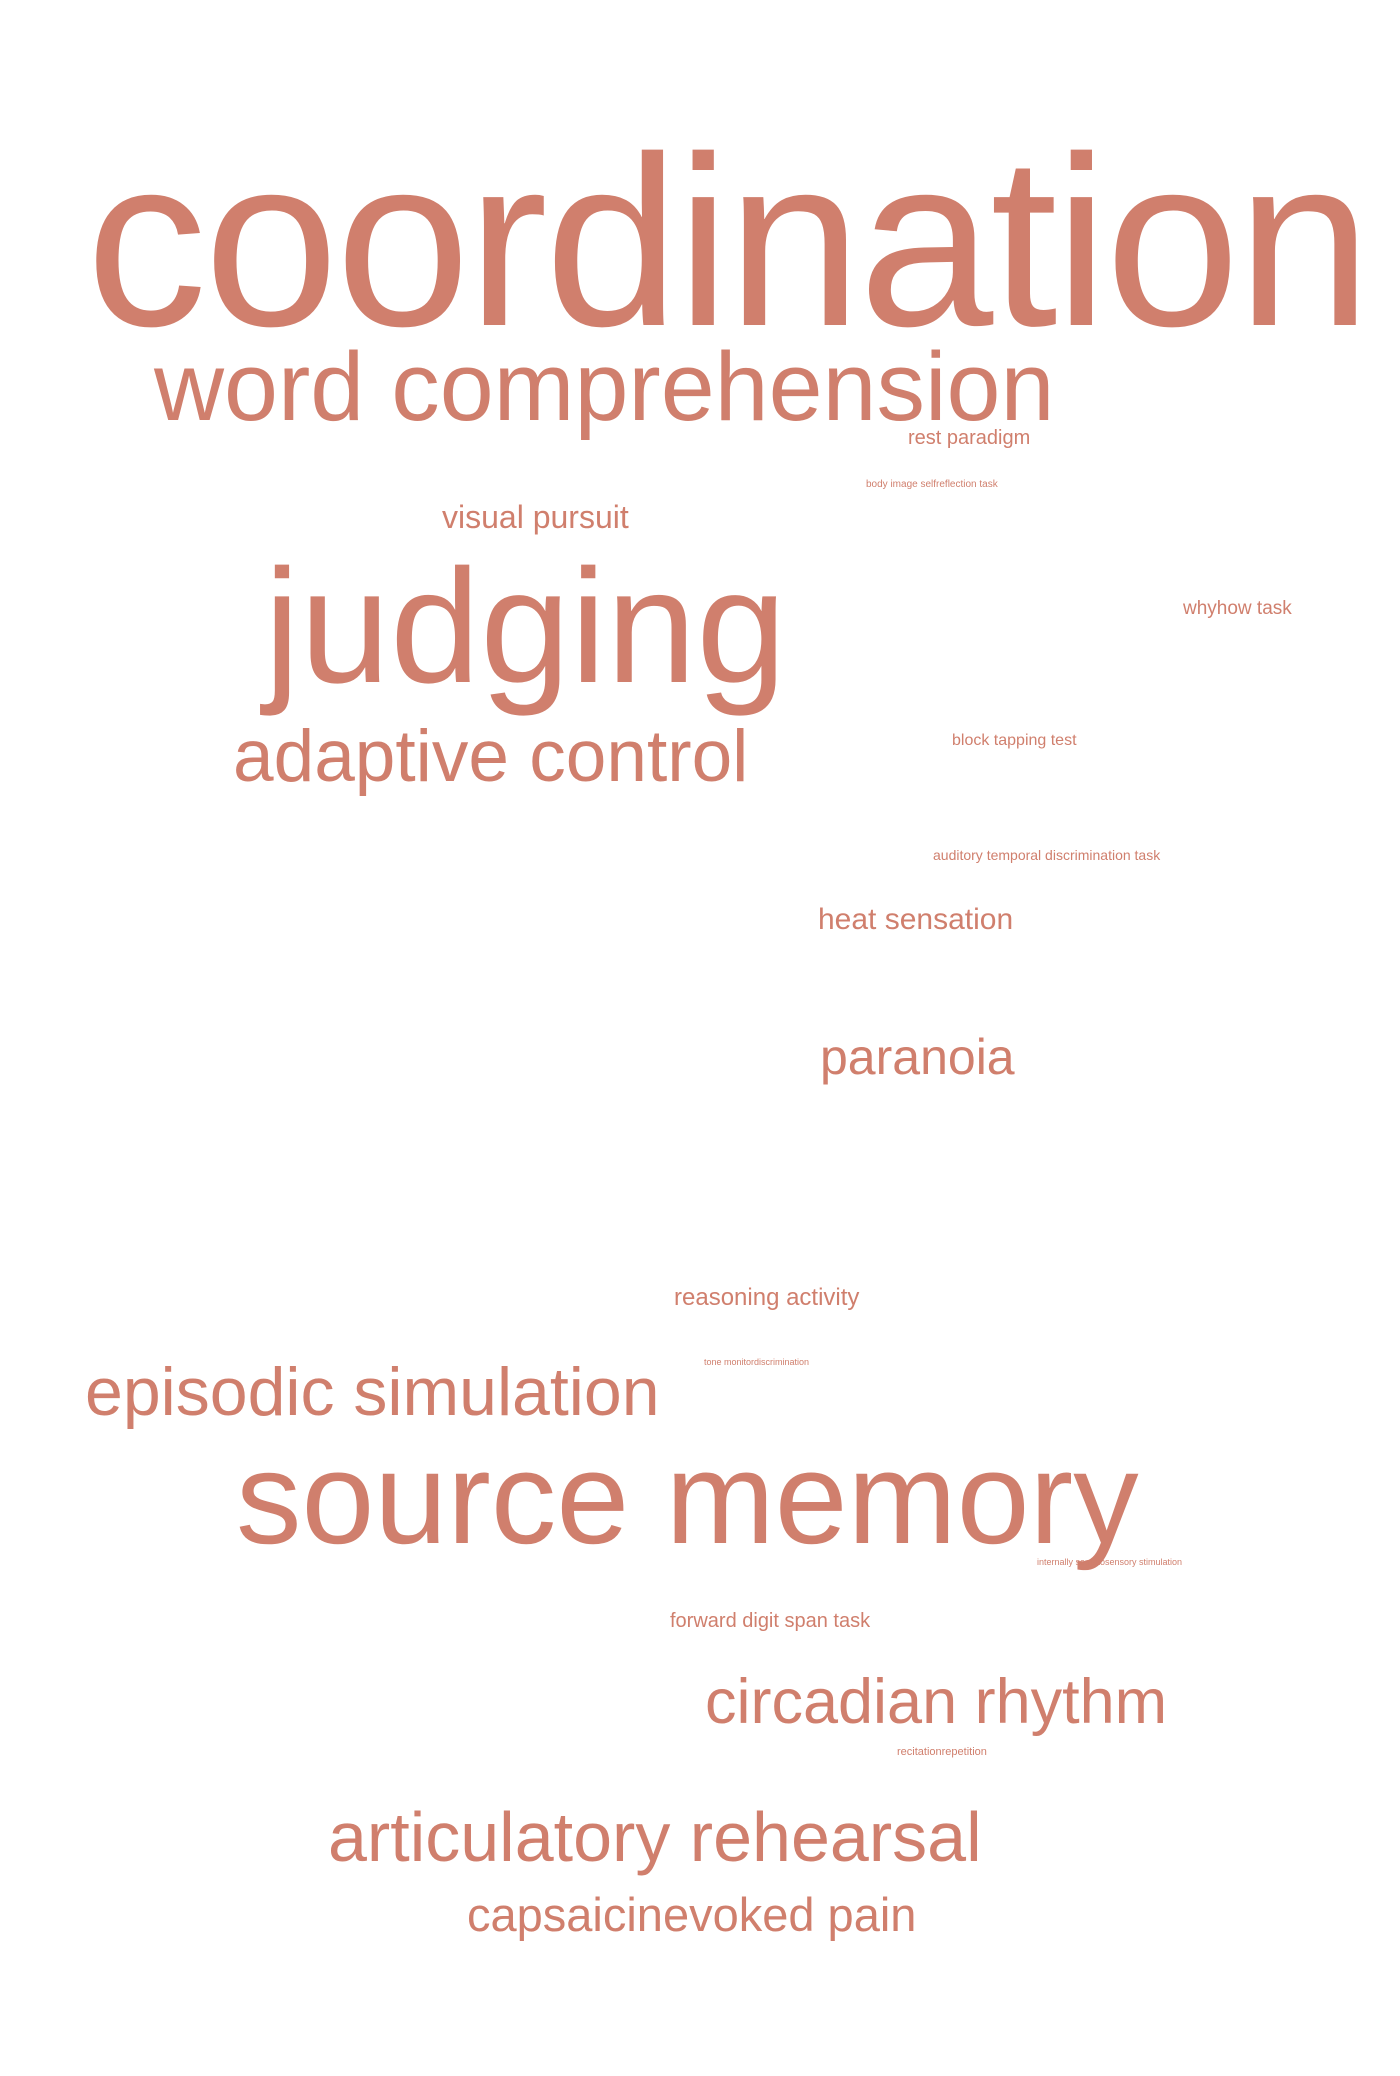 This screenshot has width=1400, height=2076. What do you see at coordinates (1237, 608) in the screenshot?
I see `word-whyhow-task: whyhow task` at bounding box center [1237, 608].